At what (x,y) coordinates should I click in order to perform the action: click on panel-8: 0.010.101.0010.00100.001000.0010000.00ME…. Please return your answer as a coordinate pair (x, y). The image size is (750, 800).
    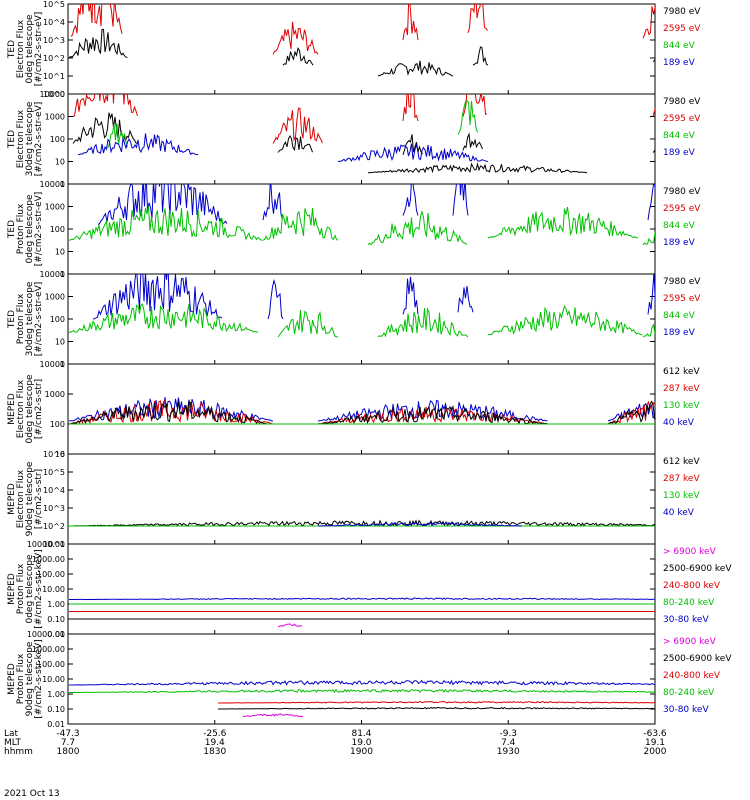
    Looking at the image, I should click on (369, 679).